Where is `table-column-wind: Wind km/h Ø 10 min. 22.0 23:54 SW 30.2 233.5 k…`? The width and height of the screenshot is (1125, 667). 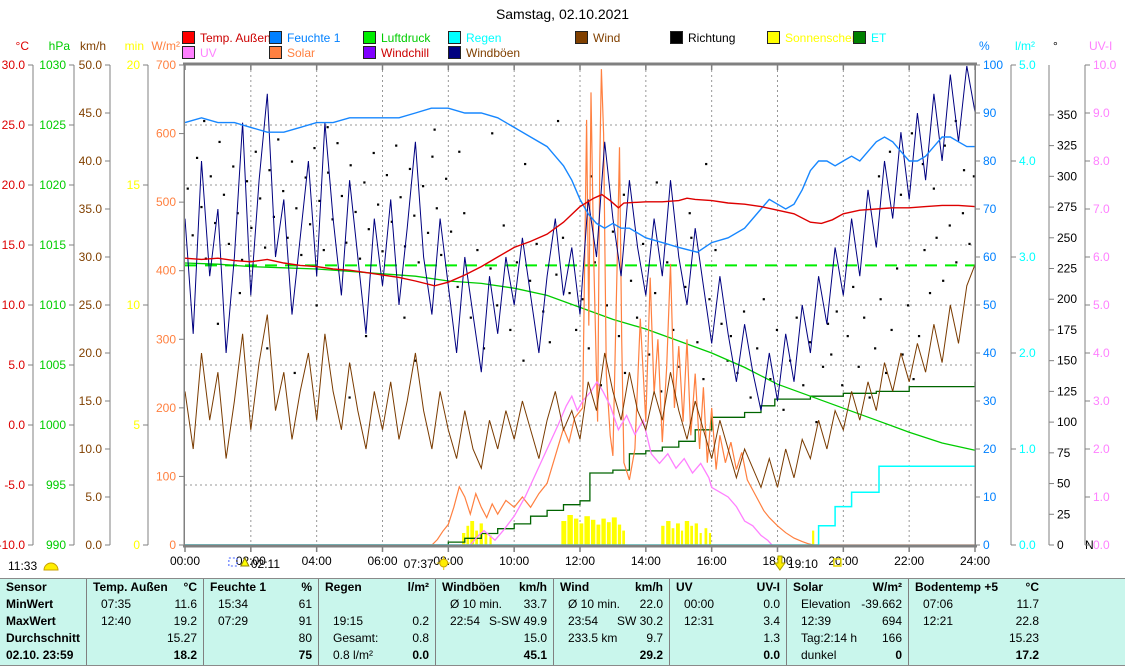 table-column-wind: Wind km/h Ø 10 min. 22.0 23:54 SW 30.2 233.5 k… is located at coordinates (611, 622).